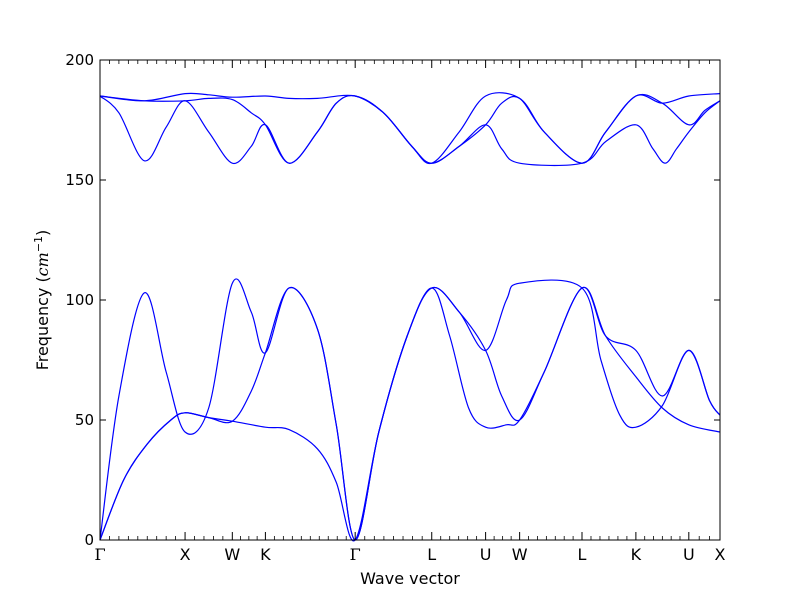  I want to click on y-tick-label-0: 0, so click(89, 540).